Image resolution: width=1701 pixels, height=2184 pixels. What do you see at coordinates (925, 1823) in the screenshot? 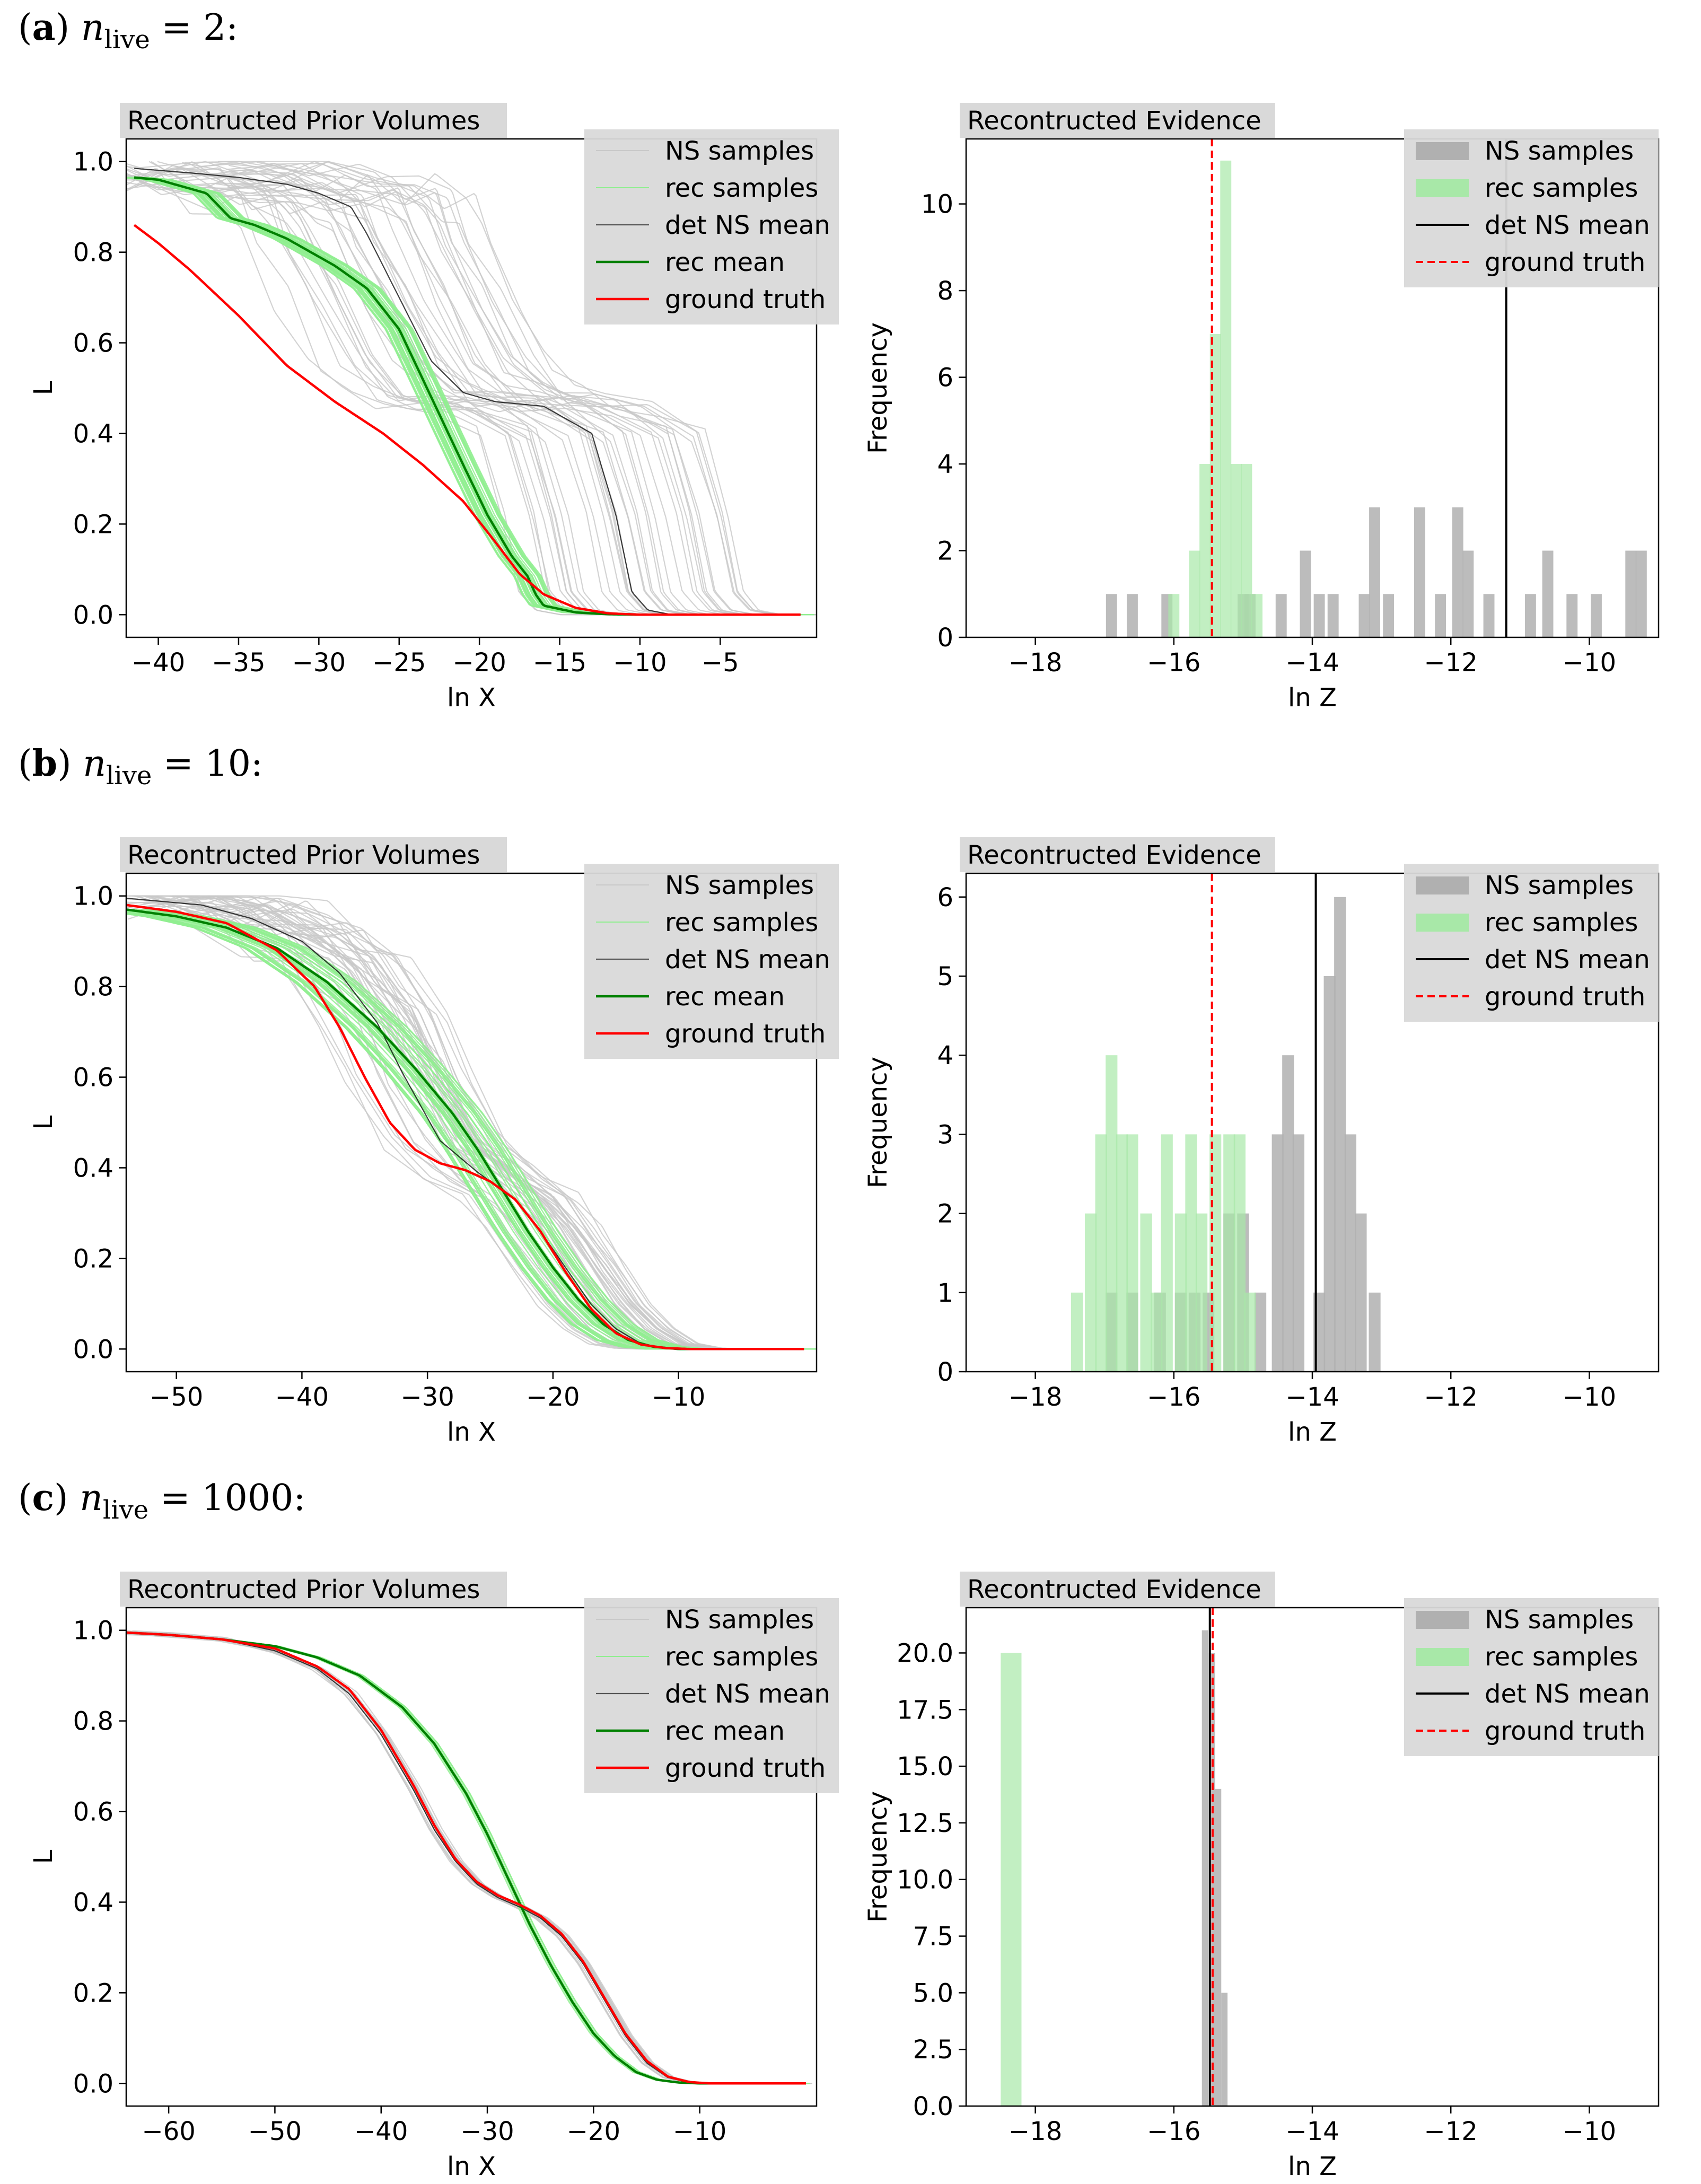
I see `y-tick-label: 12.5` at bounding box center [925, 1823].